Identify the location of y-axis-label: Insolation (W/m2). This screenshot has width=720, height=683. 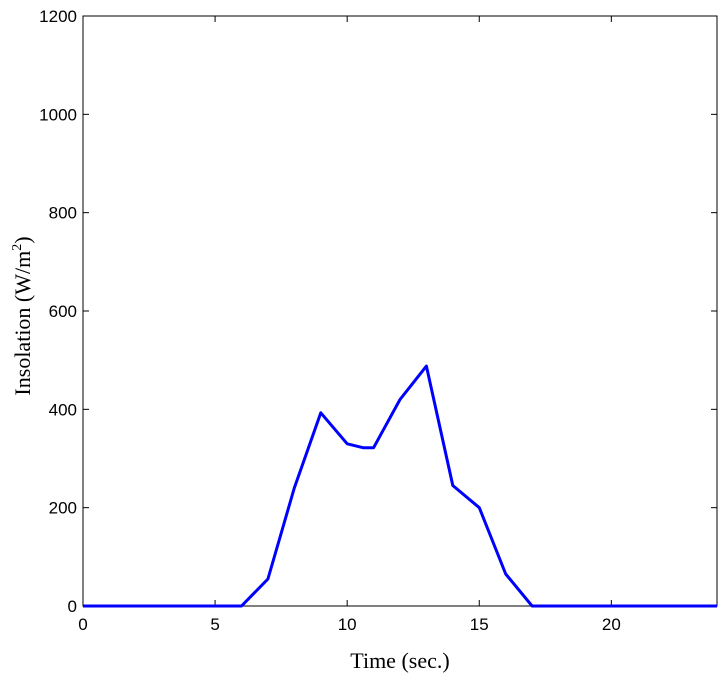
(22, 315).